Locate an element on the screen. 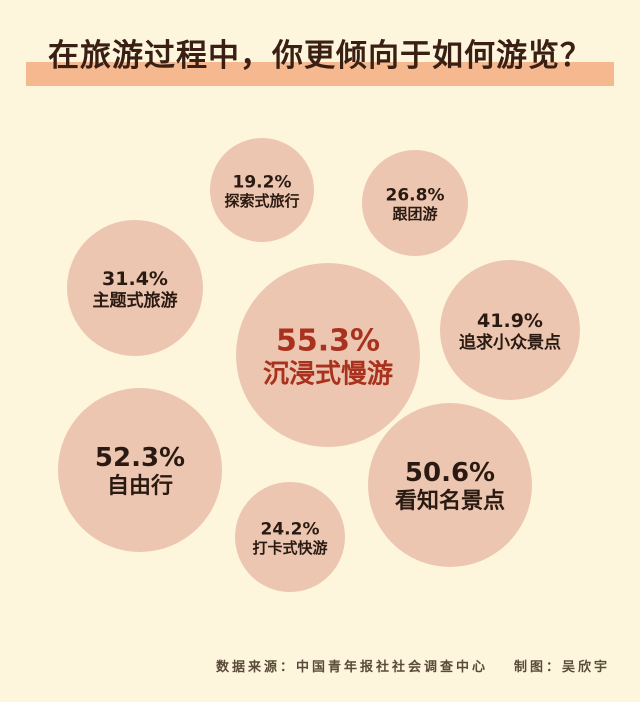  bubble-value-label: 26.8% is located at coordinates (415, 195).